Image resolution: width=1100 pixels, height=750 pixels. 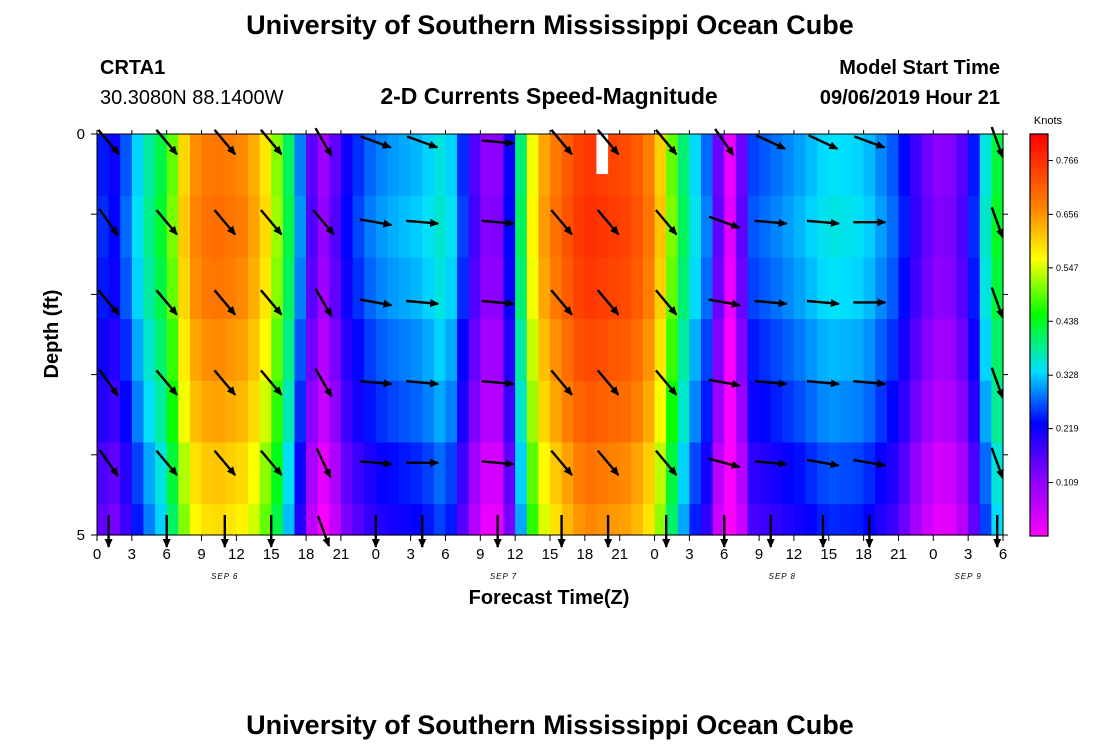 What do you see at coordinates (759, 554) in the screenshot?
I see `x-tick-label: 9` at bounding box center [759, 554].